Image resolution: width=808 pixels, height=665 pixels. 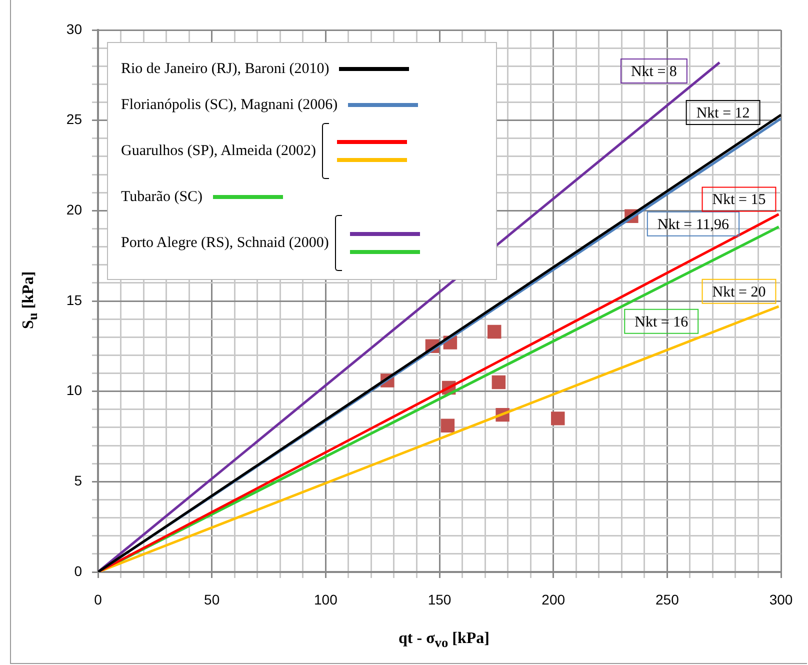 I want to click on y-tick-label: 15, so click(x=74, y=300).